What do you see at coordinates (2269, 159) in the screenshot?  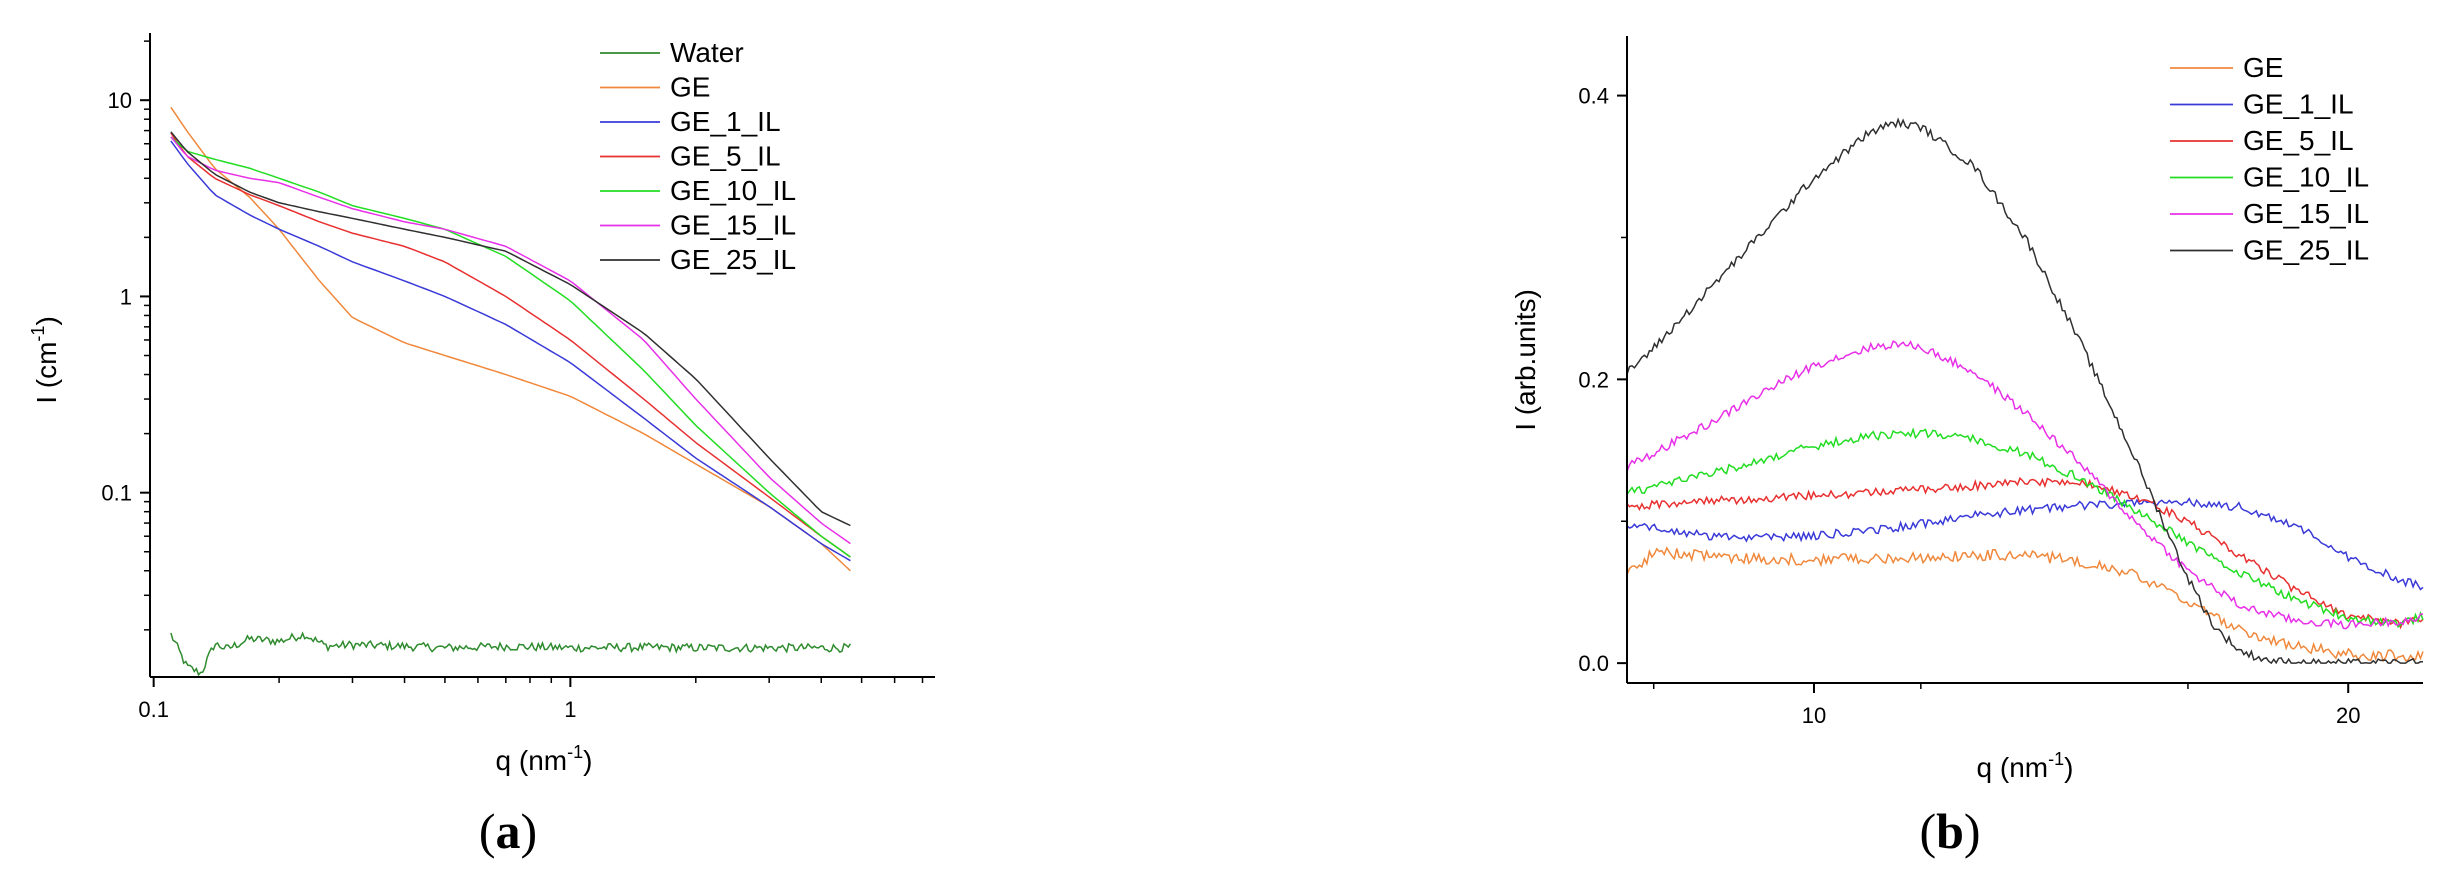 I see `legend-b: GE GE_1_IL GE_5_IL GE_10_IL GE_15_IL GE_25_IL` at bounding box center [2269, 159].